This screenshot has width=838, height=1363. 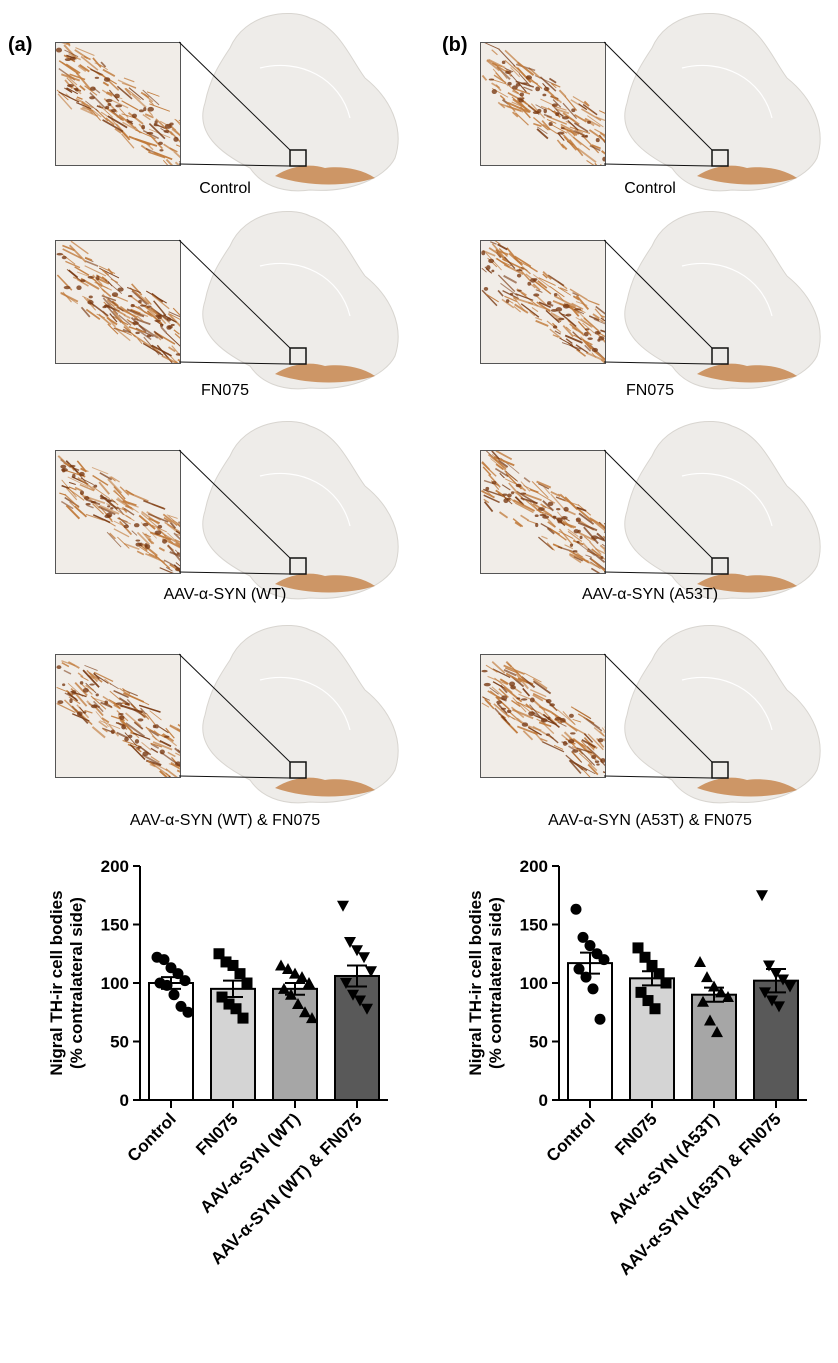 I want to click on micrograph-caption: AAV-α-SYN (A53T), so click(x=650, y=594).